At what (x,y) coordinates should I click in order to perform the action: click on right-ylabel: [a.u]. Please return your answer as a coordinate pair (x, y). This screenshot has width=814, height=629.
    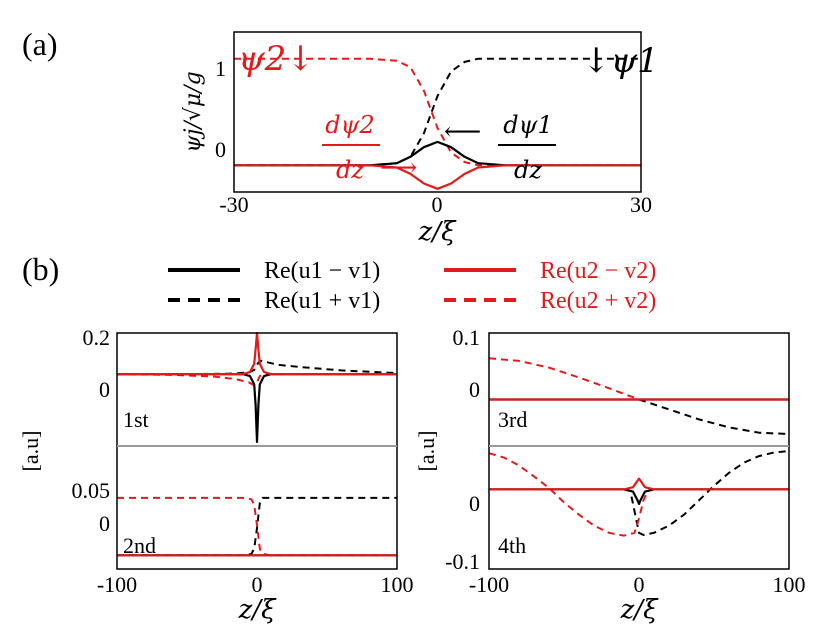
    Looking at the image, I should click on (426, 451).